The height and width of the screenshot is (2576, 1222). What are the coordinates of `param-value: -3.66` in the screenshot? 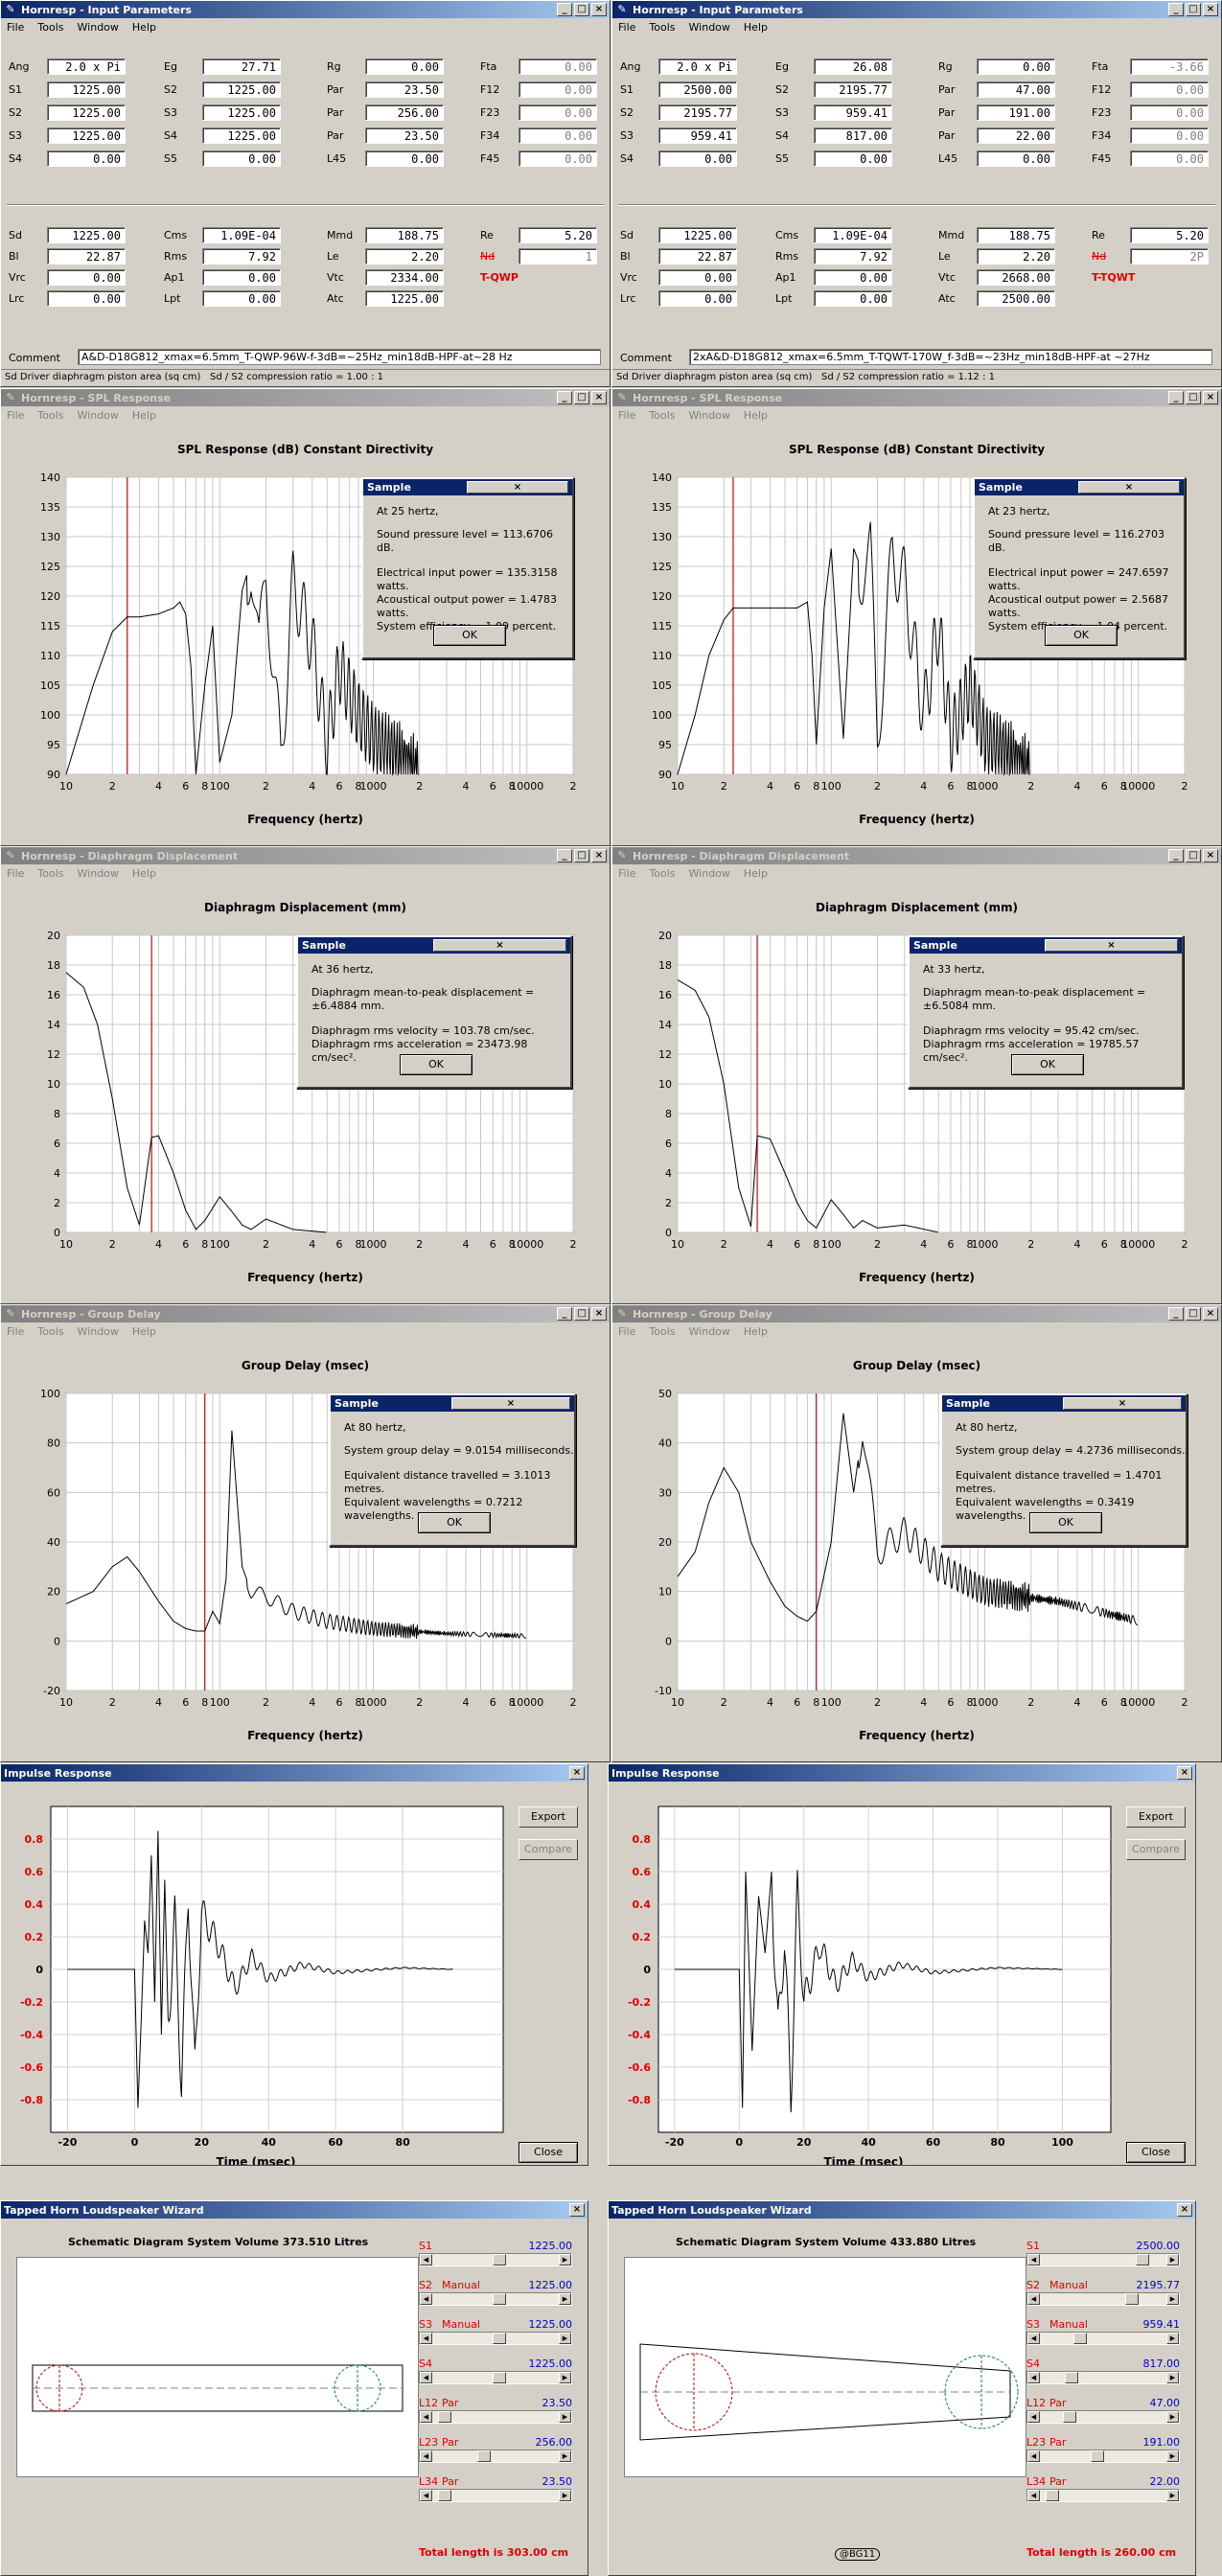 It's located at (1169, 66).